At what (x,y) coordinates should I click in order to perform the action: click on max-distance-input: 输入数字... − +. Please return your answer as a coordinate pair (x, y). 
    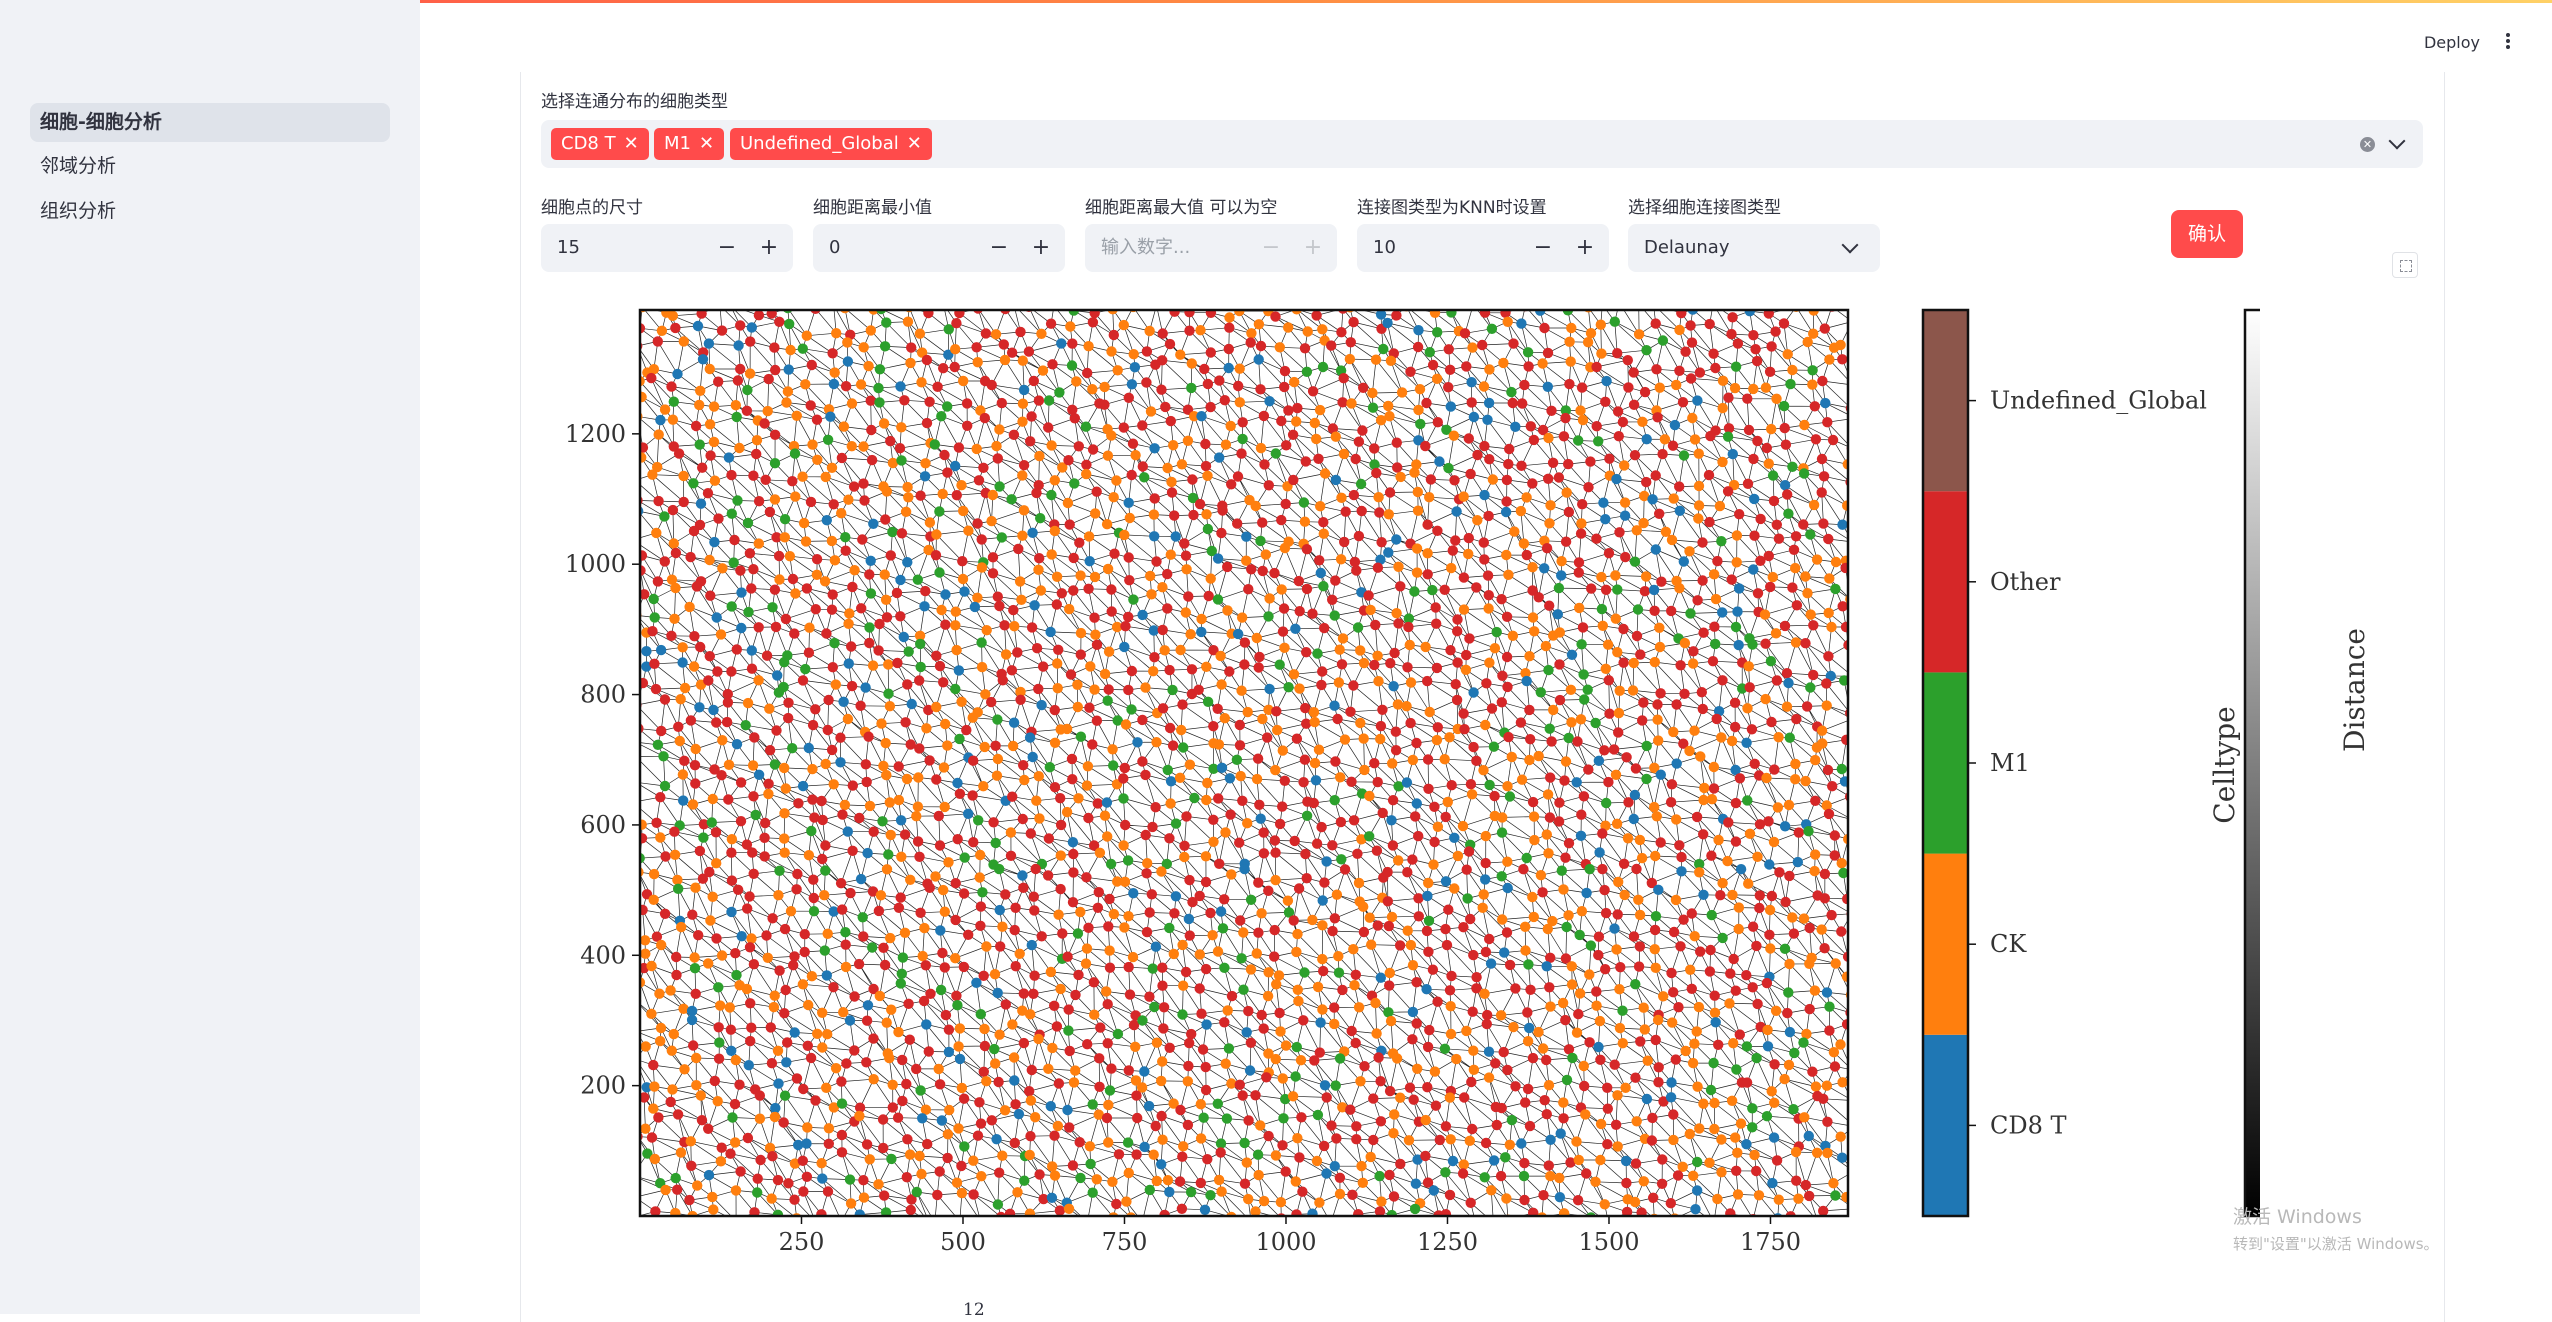
    Looking at the image, I should click on (1211, 248).